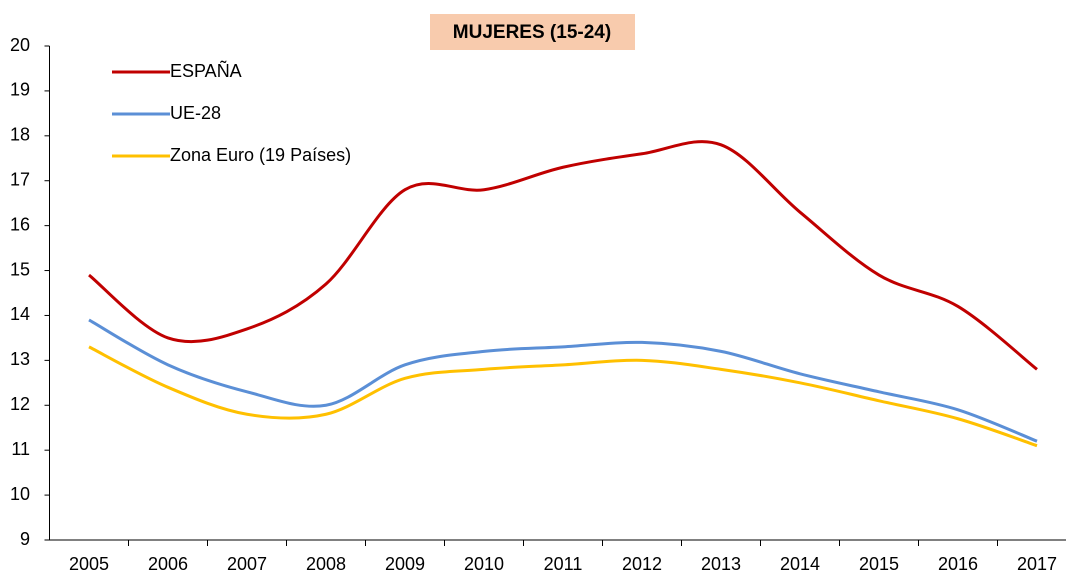 This screenshot has width=1068, height=579. I want to click on x-tick-label: 2007, so click(247, 564).